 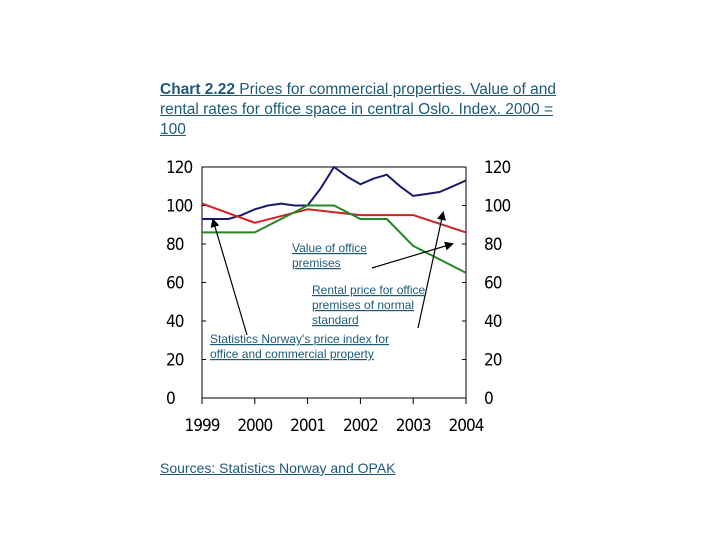 I want to click on series-line-price-index, so click(x=334, y=193).